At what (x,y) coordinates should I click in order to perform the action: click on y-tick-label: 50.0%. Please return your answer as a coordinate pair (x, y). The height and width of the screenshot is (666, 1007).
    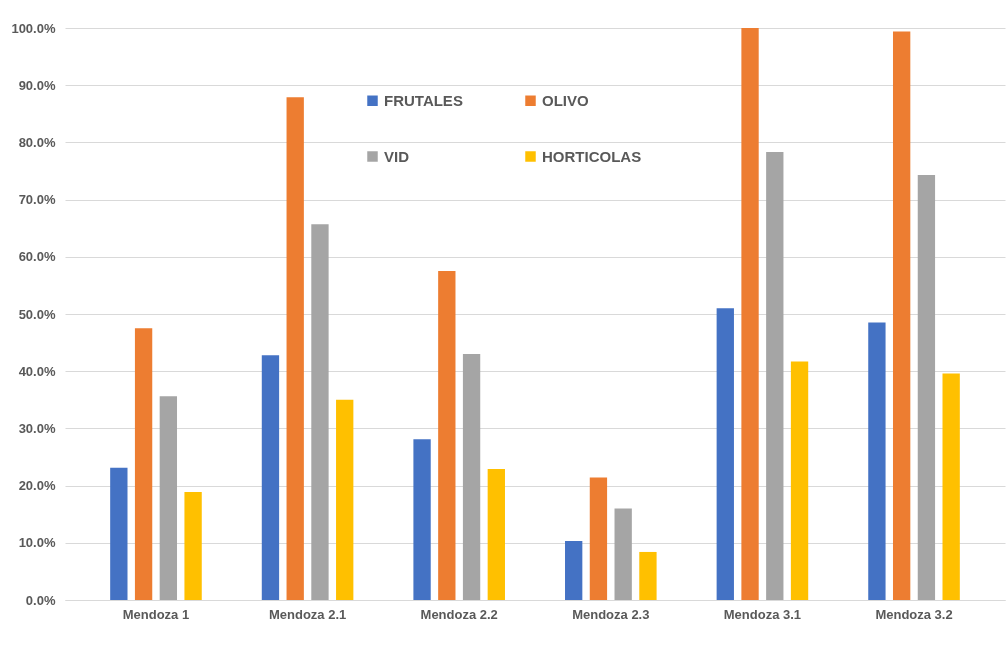
    Looking at the image, I should click on (37, 314).